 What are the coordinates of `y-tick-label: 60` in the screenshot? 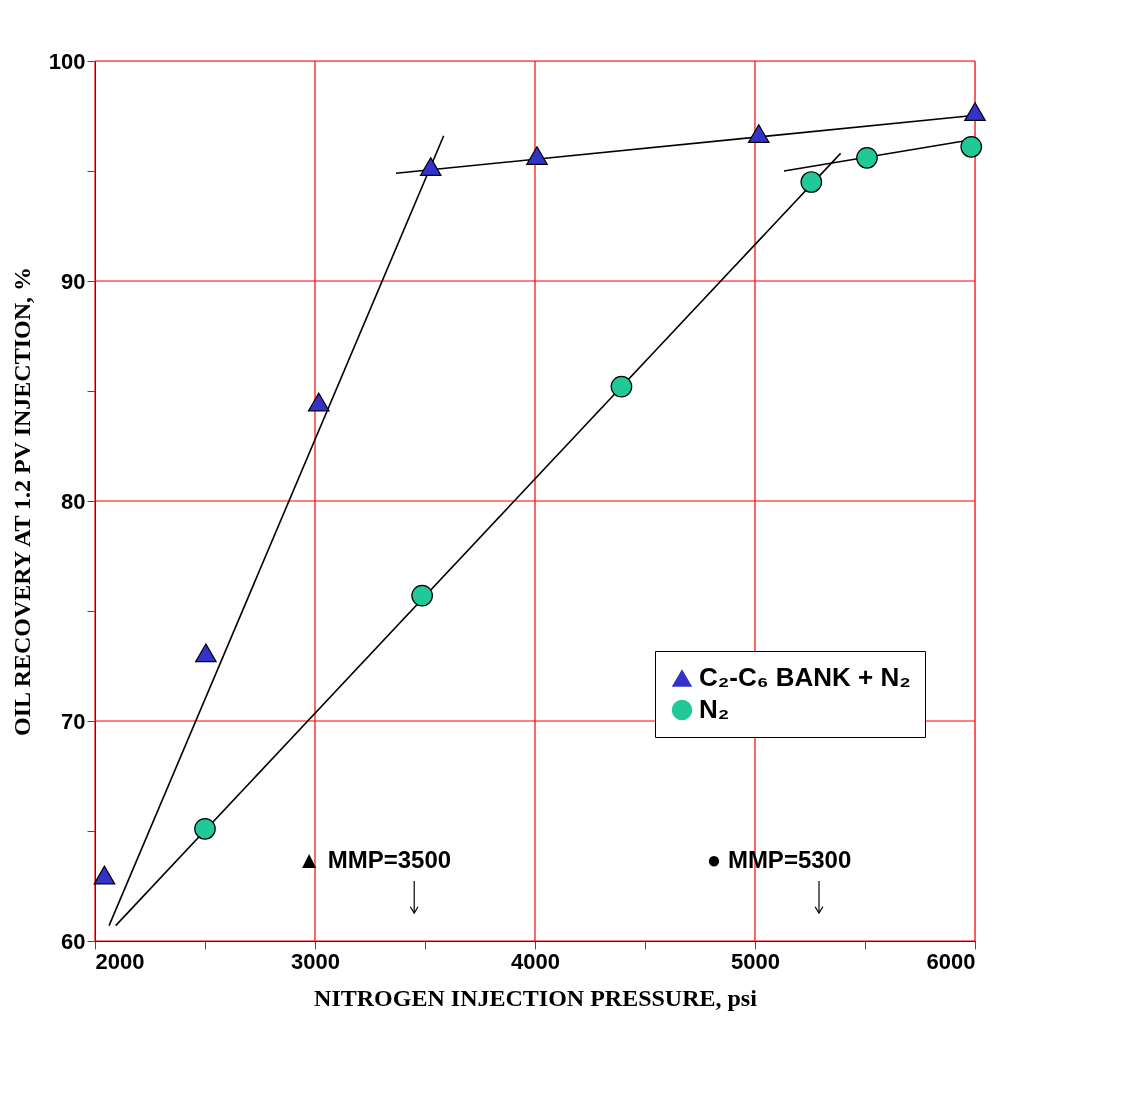 It's located at (73, 941).